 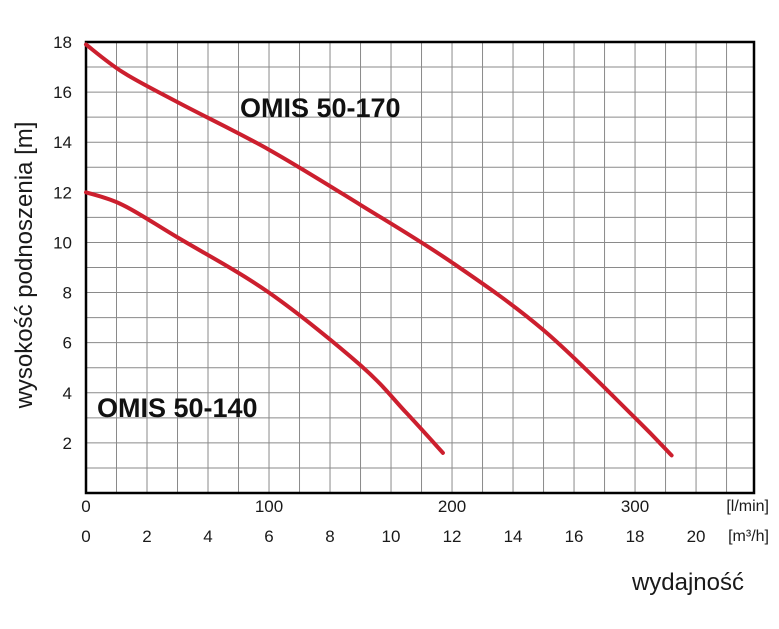 What do you see at coordinates (268, 536) in the screenshot?
I see `x-tick-label-m3h: 6` at bounding box center [268, 536].